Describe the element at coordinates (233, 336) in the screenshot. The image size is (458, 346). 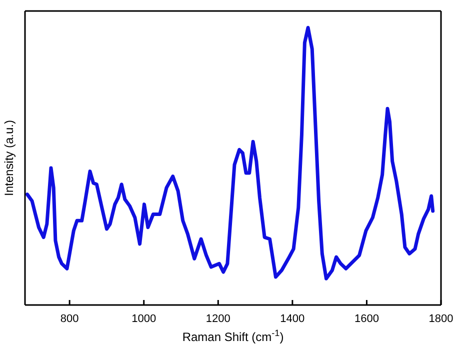
I see `x-axis-title: Raman Shift (cm$^{-1}$)` at that location.